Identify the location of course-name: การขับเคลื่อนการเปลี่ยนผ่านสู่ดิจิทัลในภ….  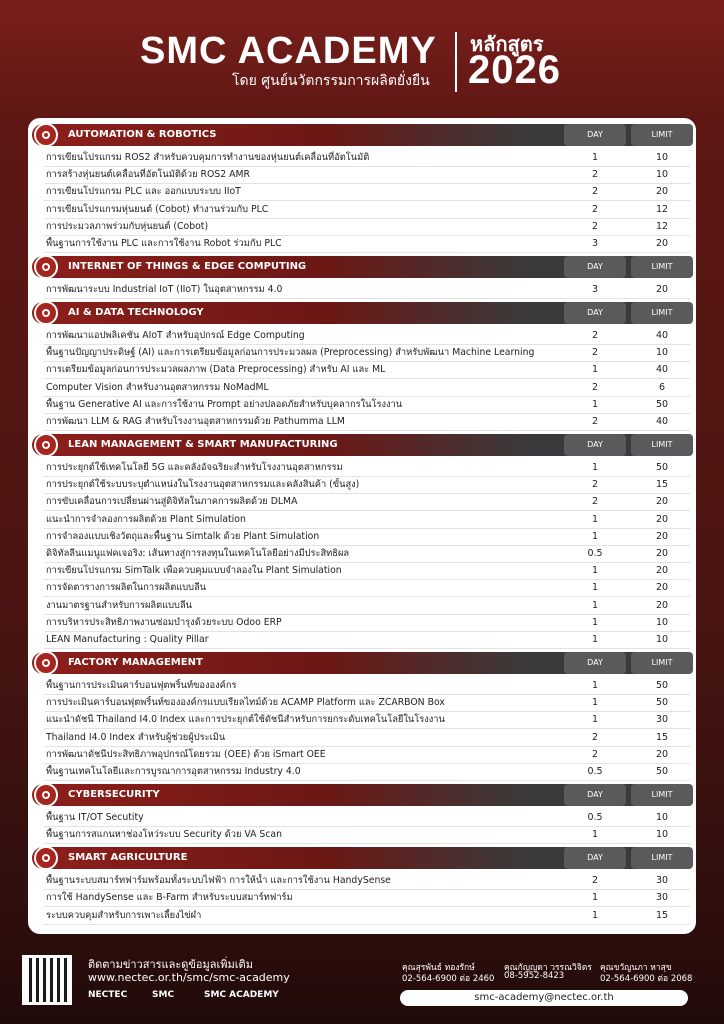
(172, 502).